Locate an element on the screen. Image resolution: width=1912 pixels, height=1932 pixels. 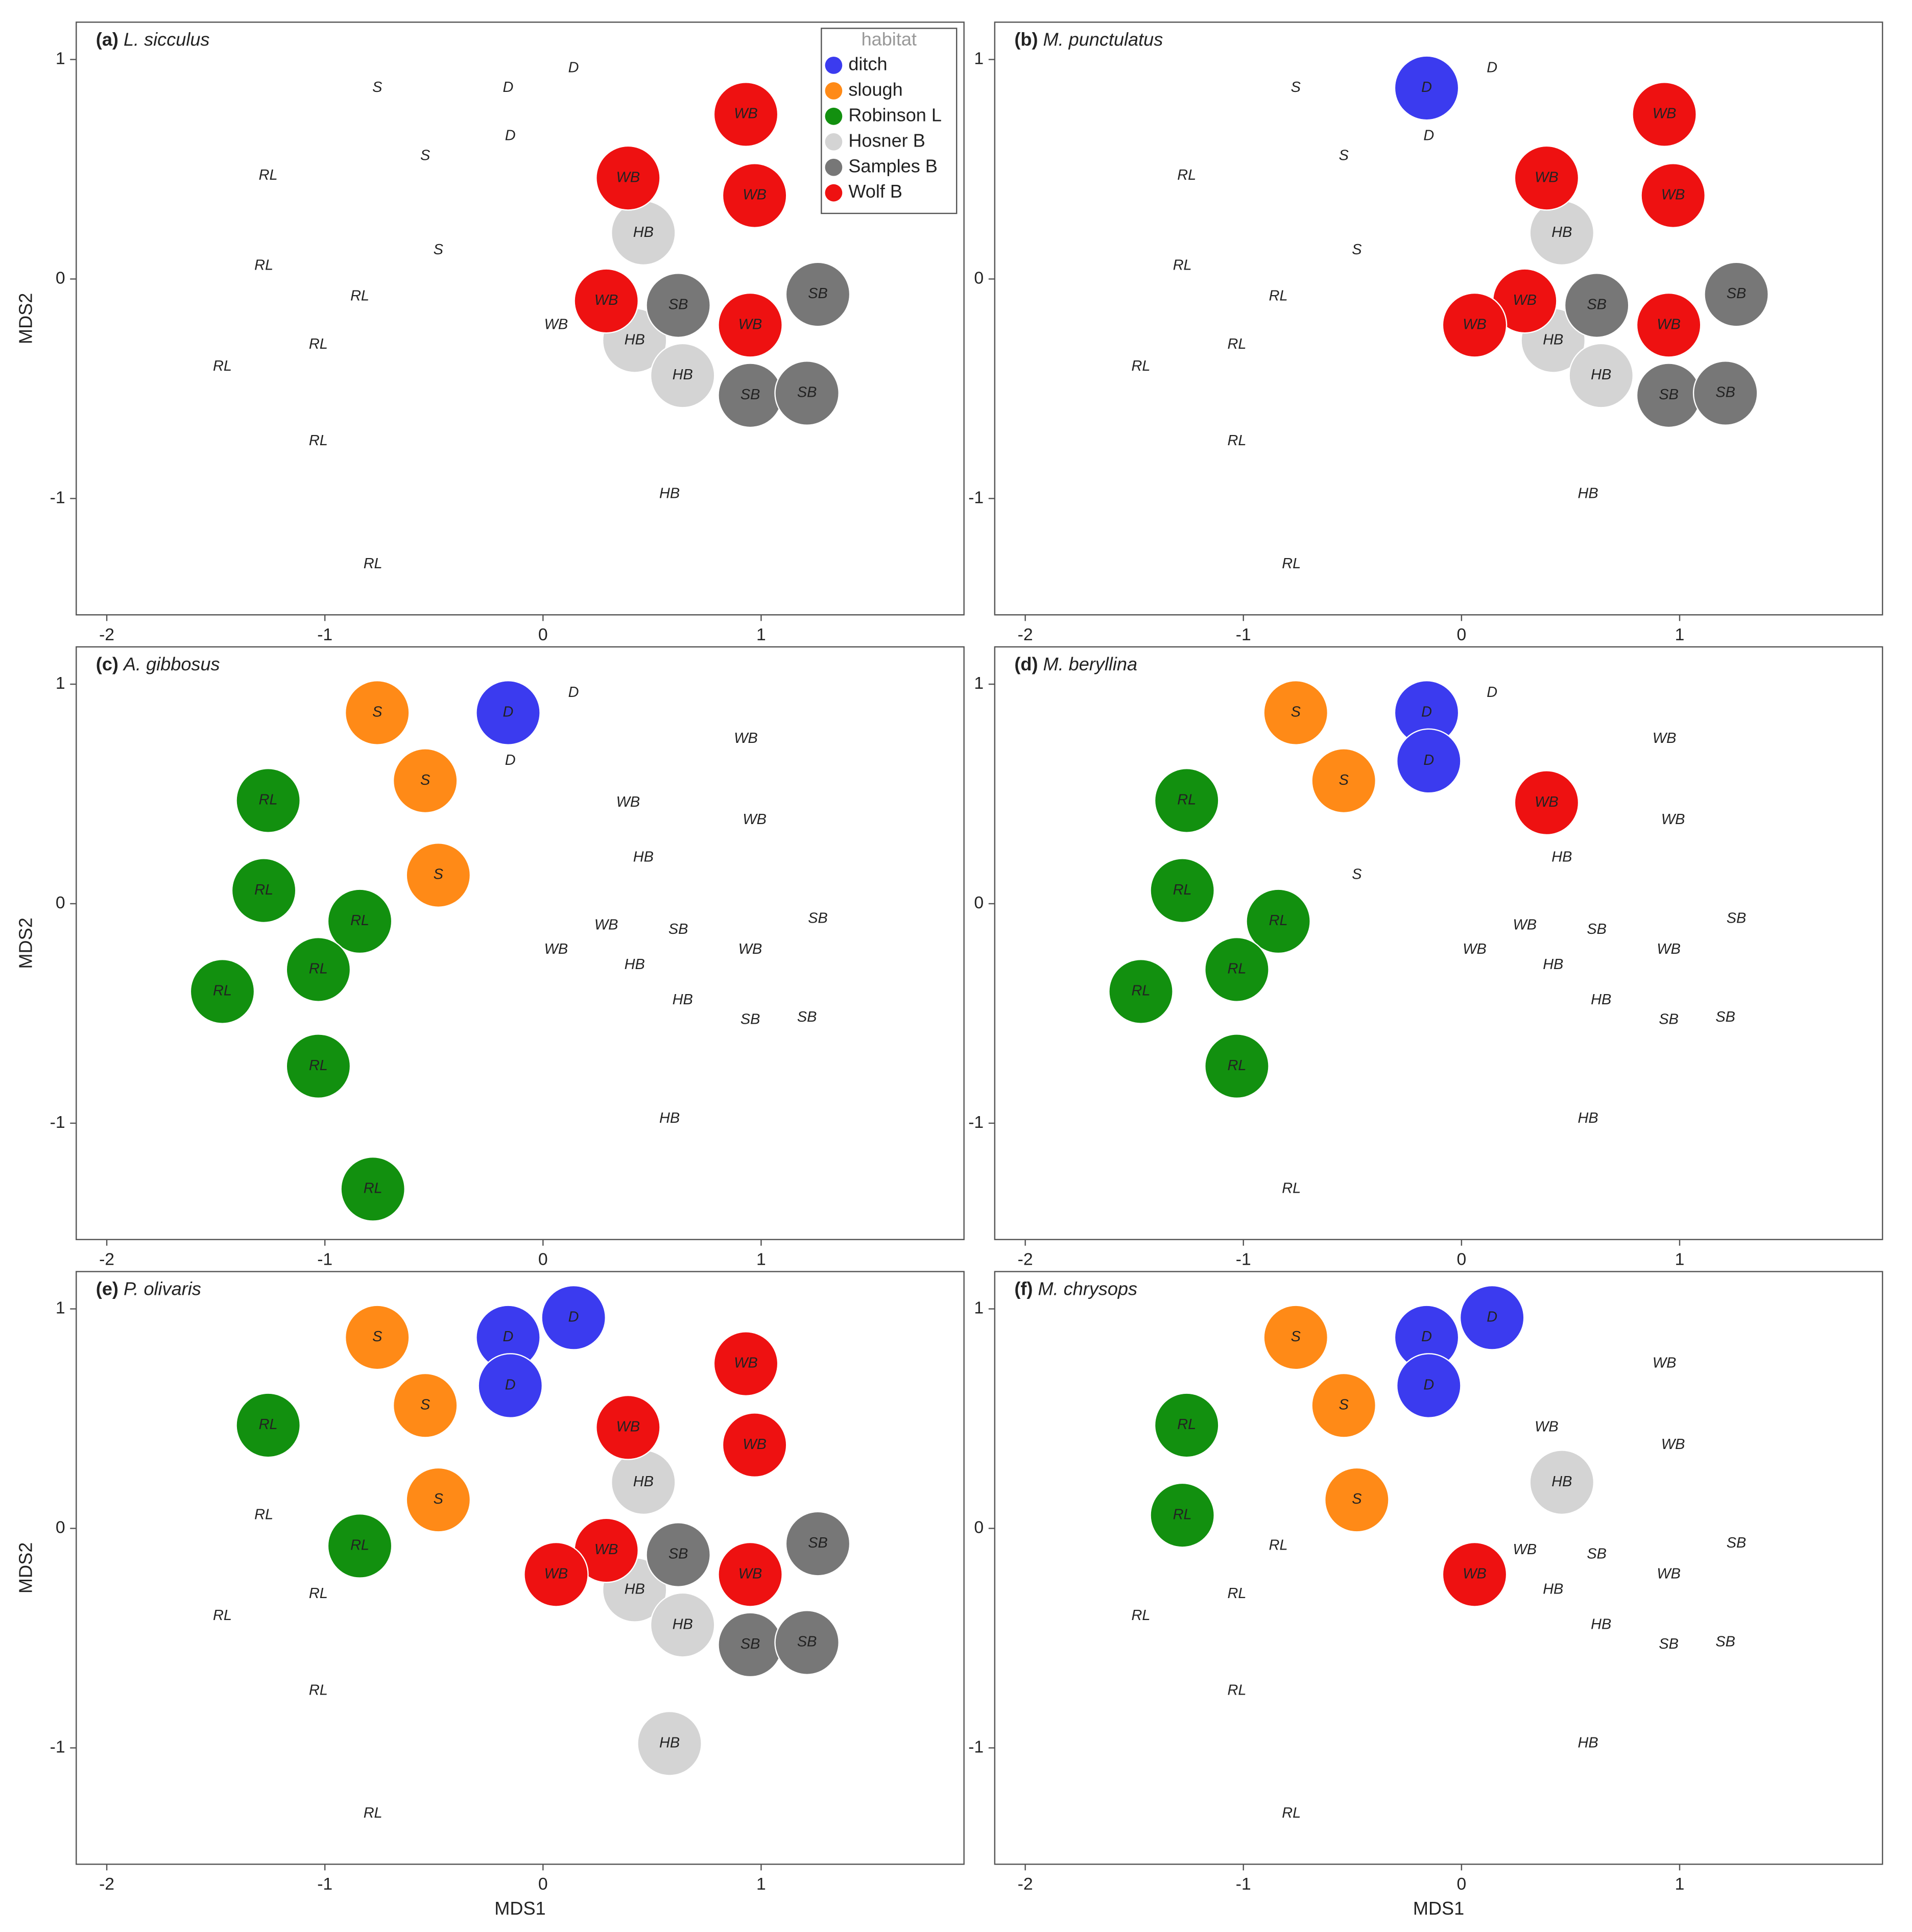
legend-swatch is located at coordinates (834, 193).